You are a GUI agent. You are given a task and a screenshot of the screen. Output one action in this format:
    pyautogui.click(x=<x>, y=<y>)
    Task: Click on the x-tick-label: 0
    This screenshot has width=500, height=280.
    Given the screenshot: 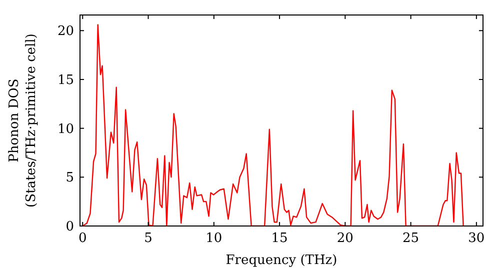 What is the action you would take?
    pyautogui.click(x=82, y=238)
    